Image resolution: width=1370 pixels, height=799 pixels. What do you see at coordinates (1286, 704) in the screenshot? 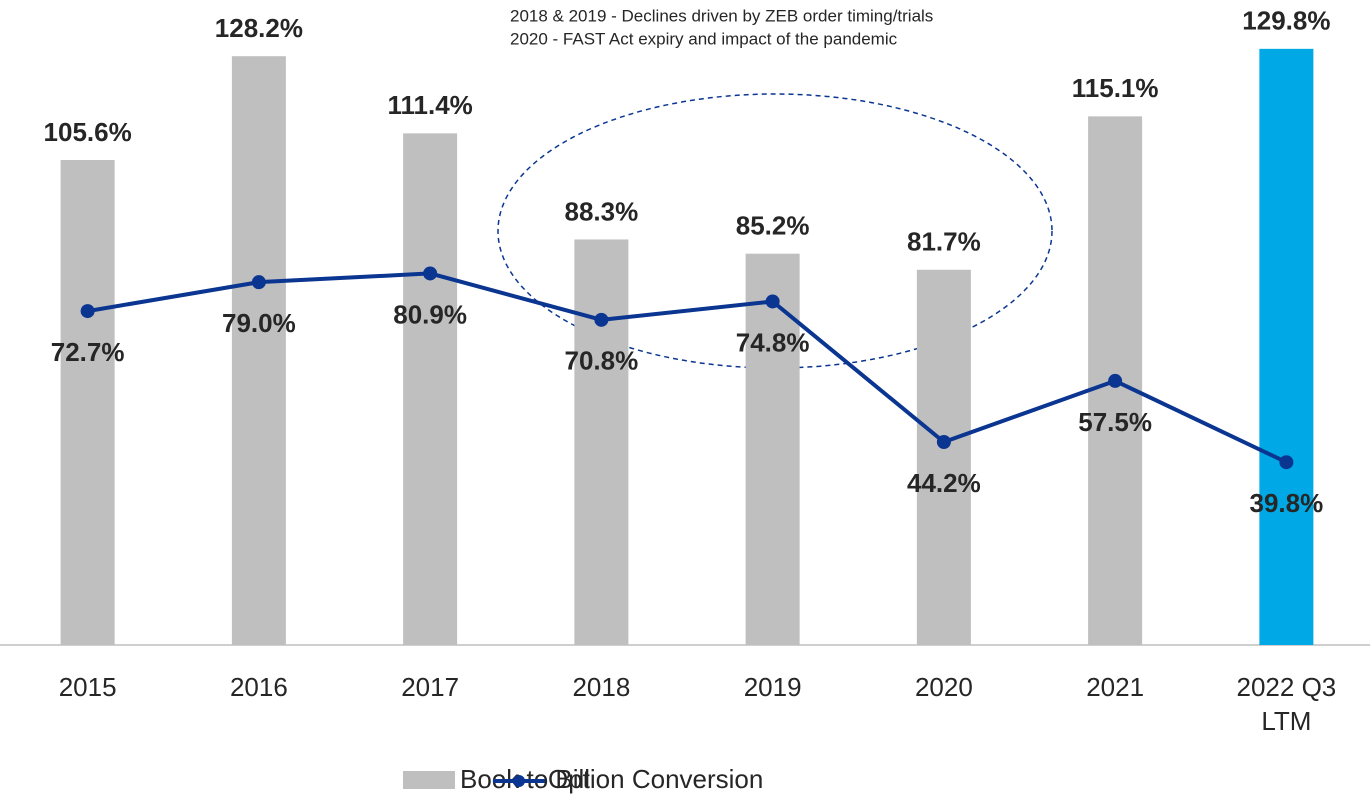
I see `x-tick-label: 2022 Q3 LTM` at bounding box center [1286, 704].